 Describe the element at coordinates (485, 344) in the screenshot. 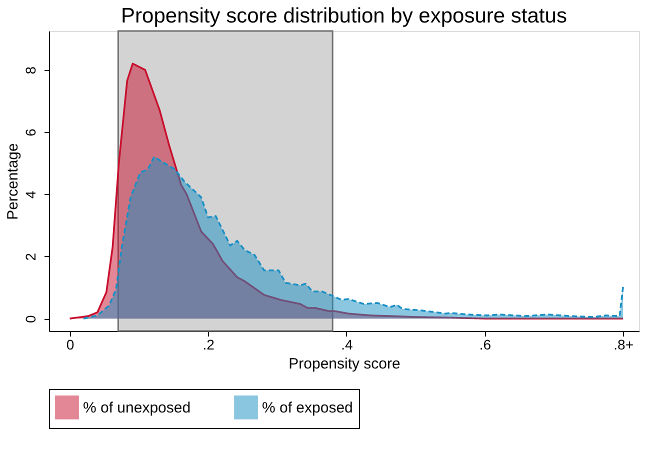

I see `x-tick-label: .6` at that location.